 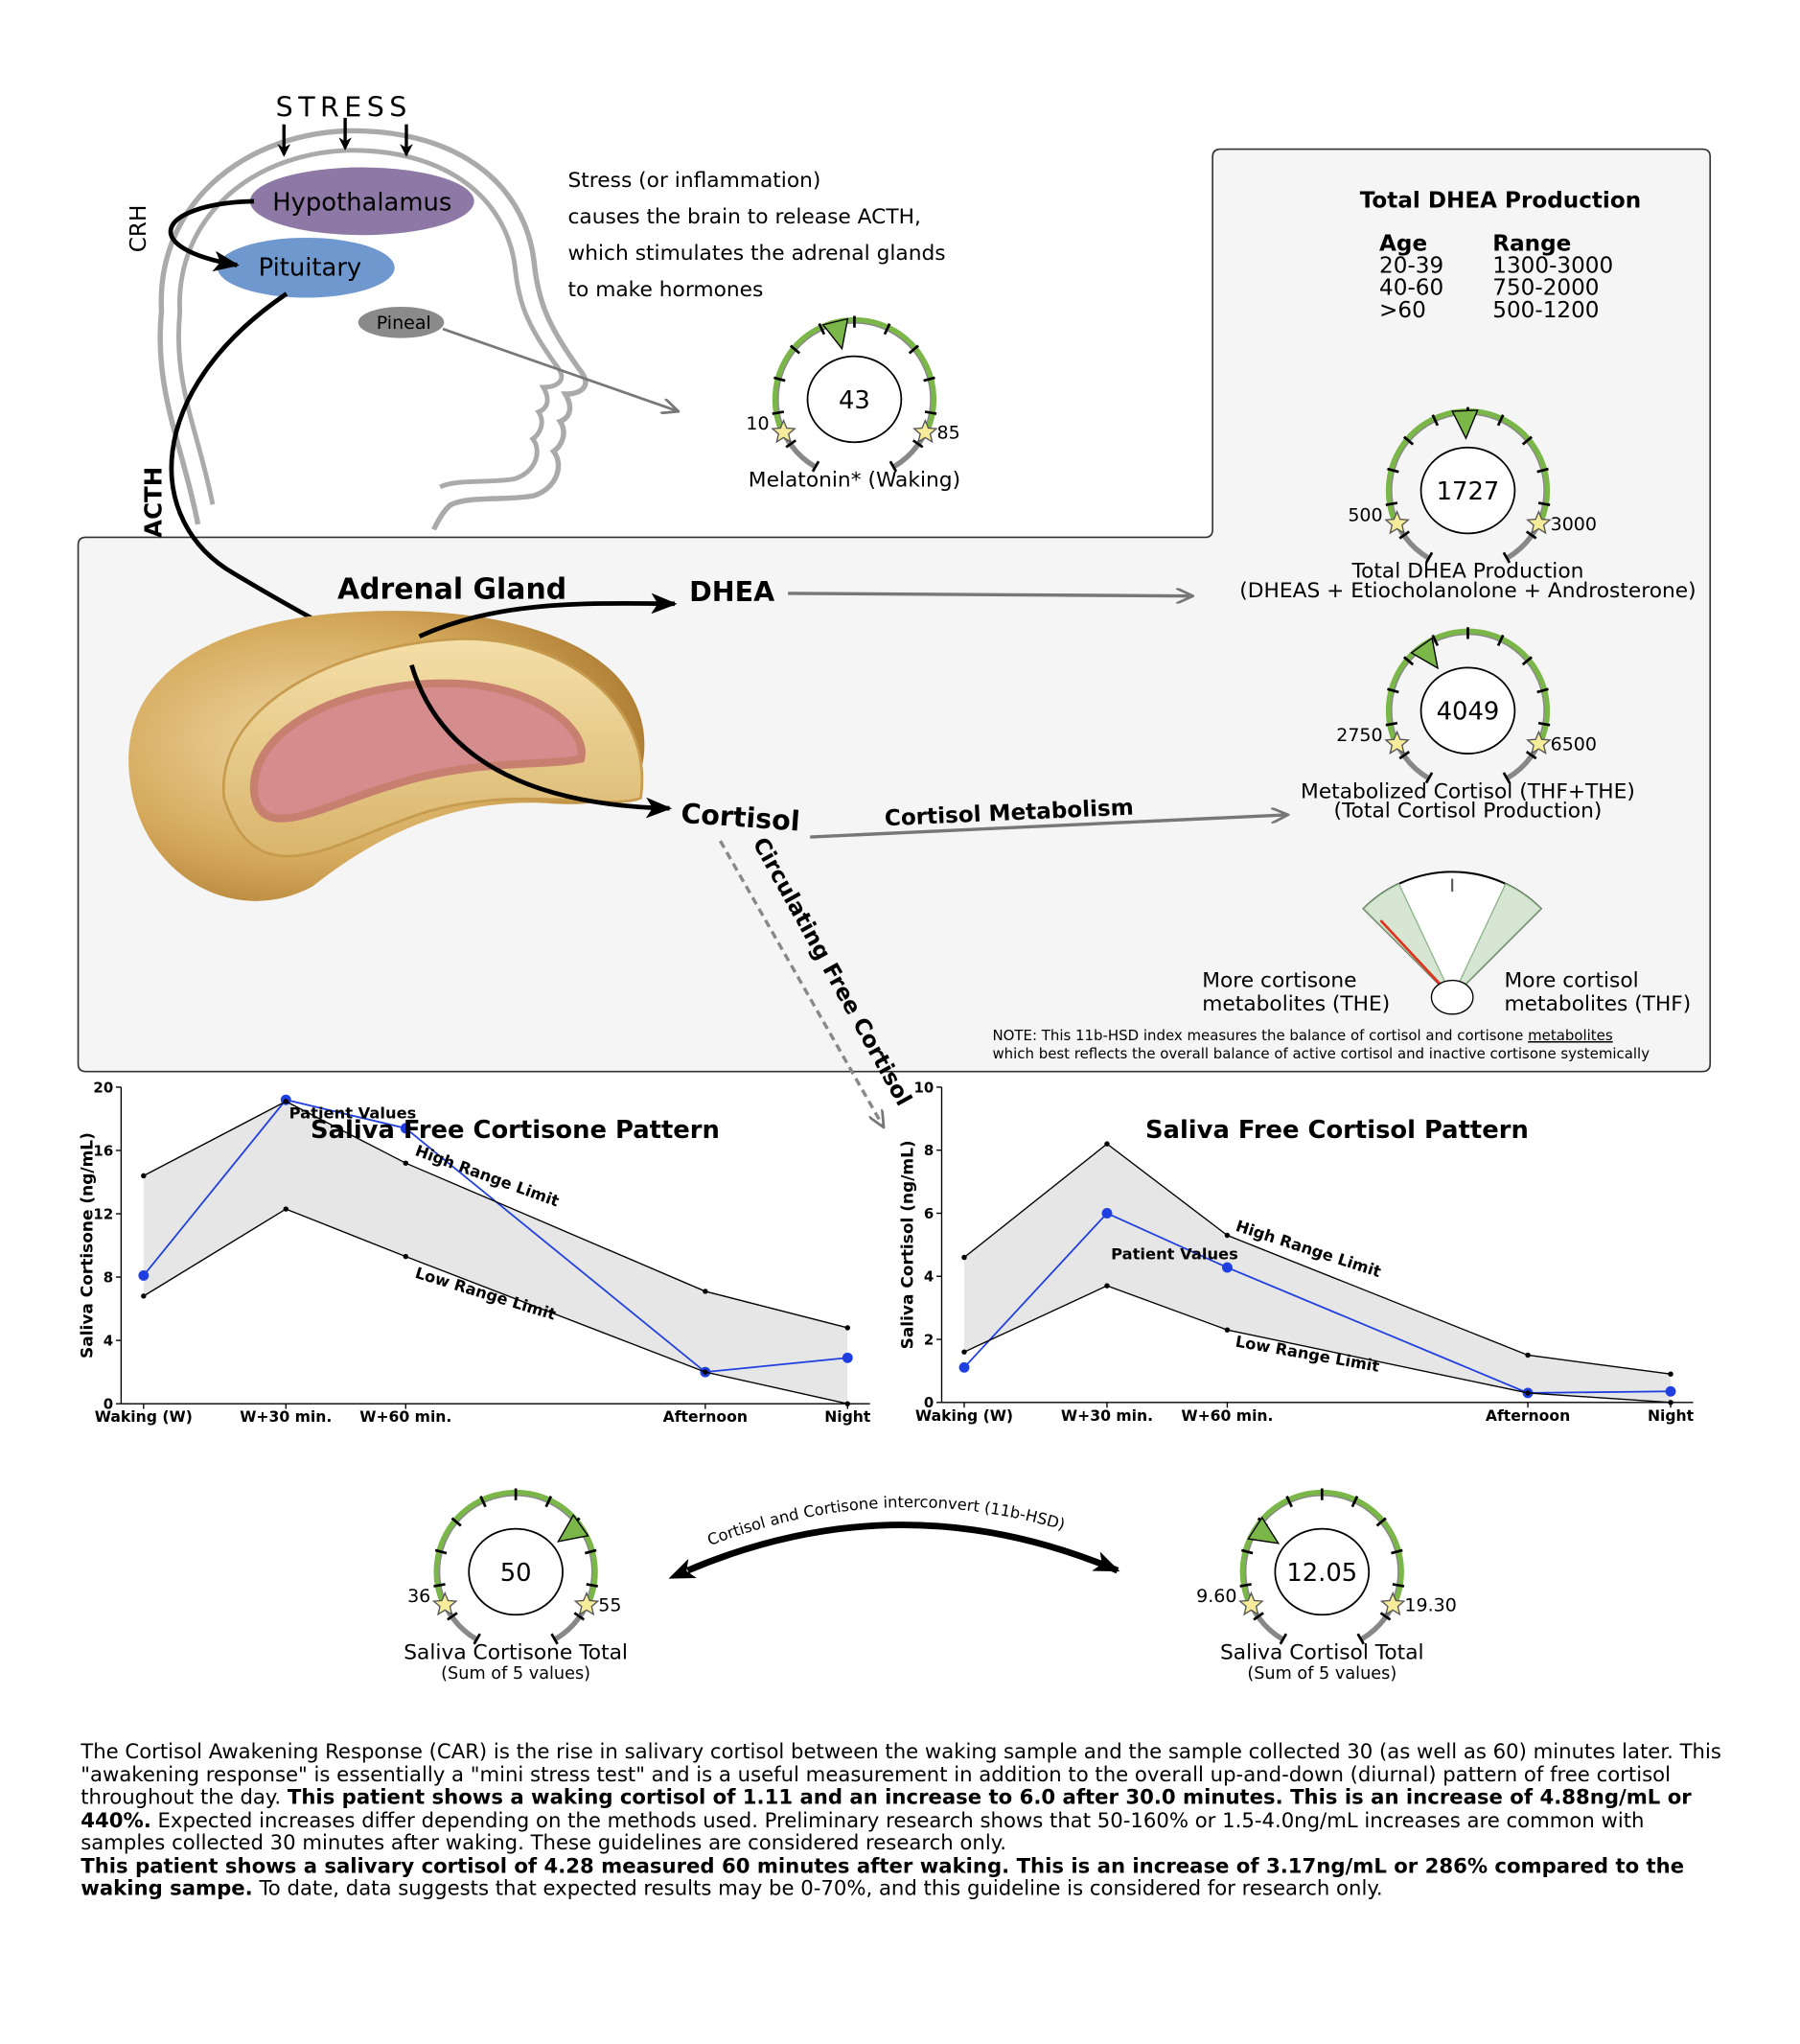 I want to click on pituitary-shape, so click(x=306, y=267).